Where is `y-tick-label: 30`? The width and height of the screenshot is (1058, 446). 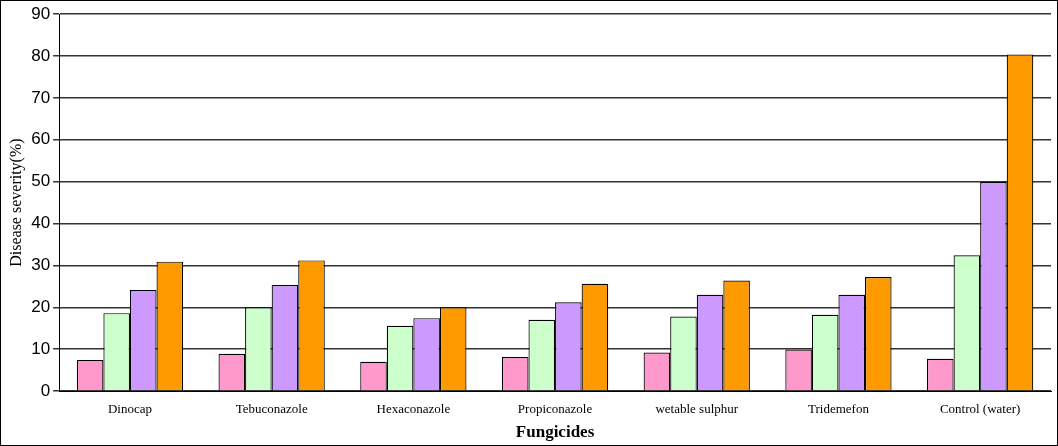
y-tick-label: 30 is located at coordinates (41, 265).